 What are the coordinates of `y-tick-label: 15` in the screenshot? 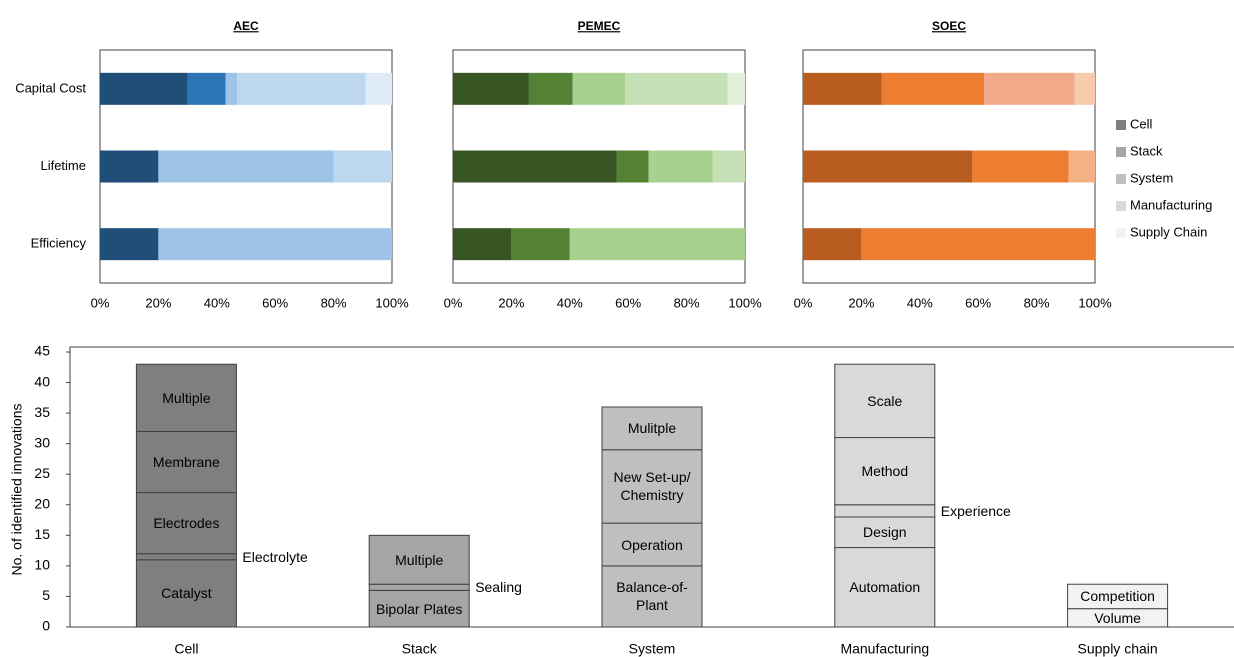 It's located at (42, 534).